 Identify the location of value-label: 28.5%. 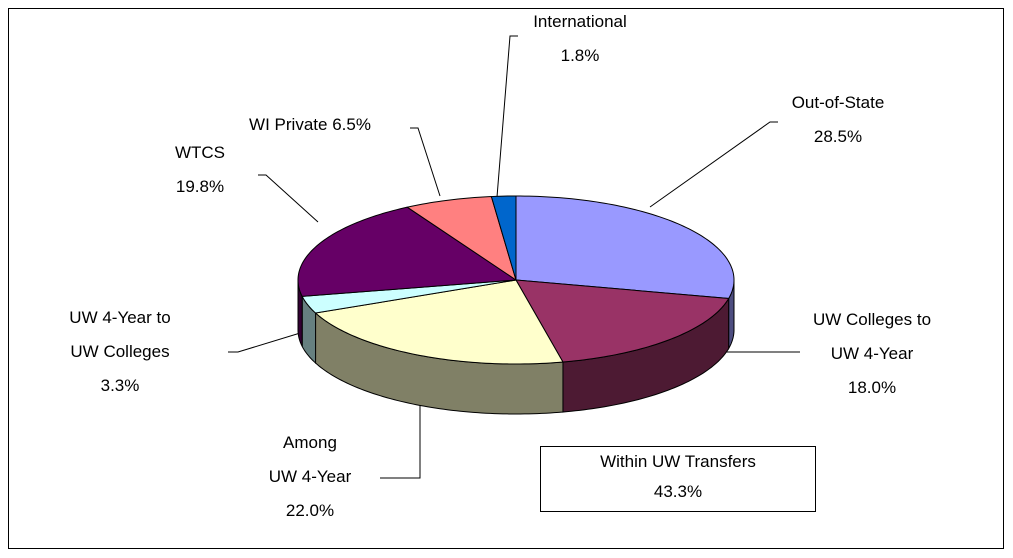
(838, 136).